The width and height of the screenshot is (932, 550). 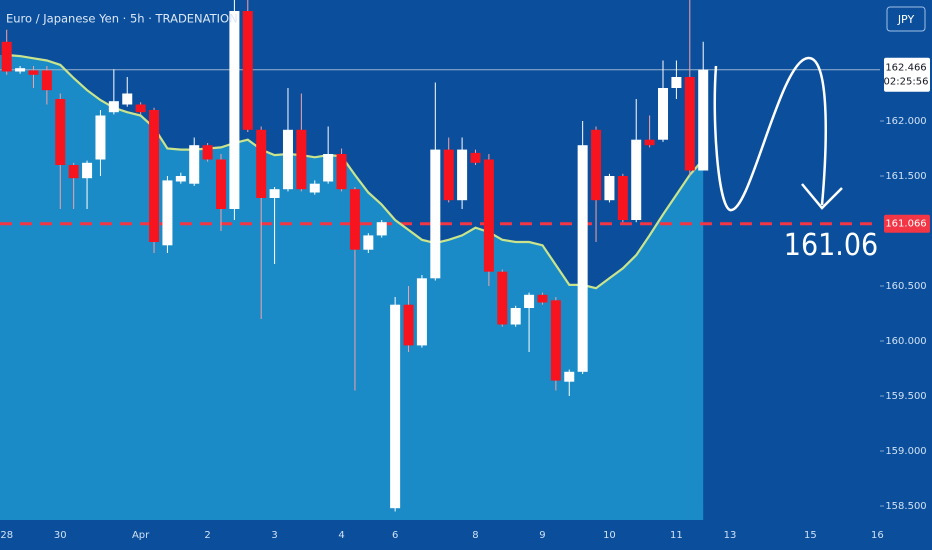 What do you see at coordinates (905, 396) in the screenshot?
I see `y-tick-label: 159.500` at bounding box center [905, 396].